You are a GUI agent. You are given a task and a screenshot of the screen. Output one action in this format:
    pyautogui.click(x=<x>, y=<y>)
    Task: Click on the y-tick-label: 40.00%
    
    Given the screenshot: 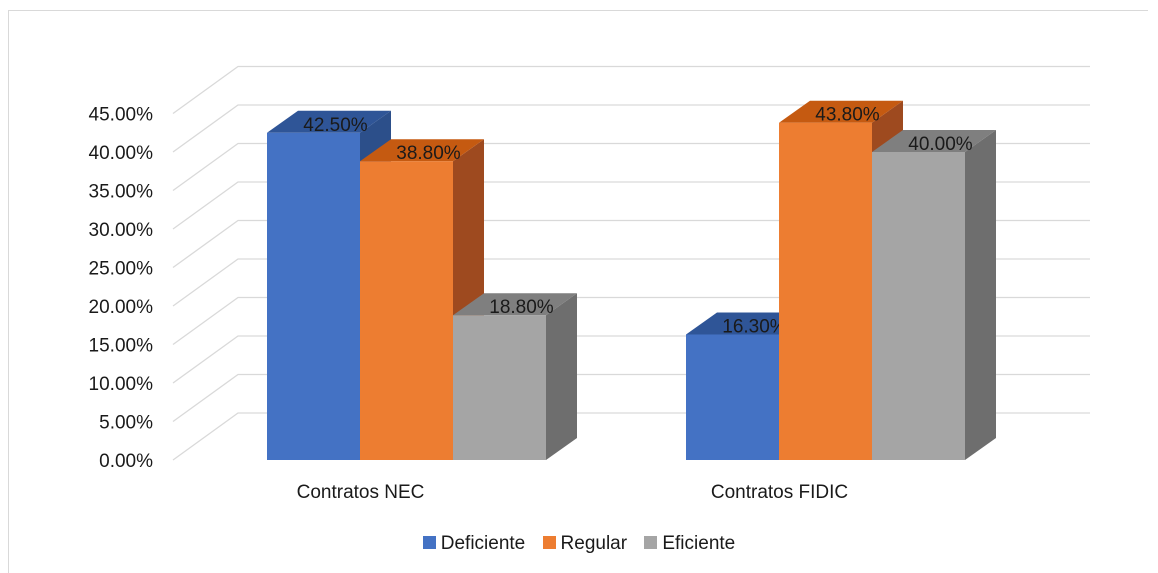 What is the action you would take?
    pyautogui.click(x=121, y=153)
    